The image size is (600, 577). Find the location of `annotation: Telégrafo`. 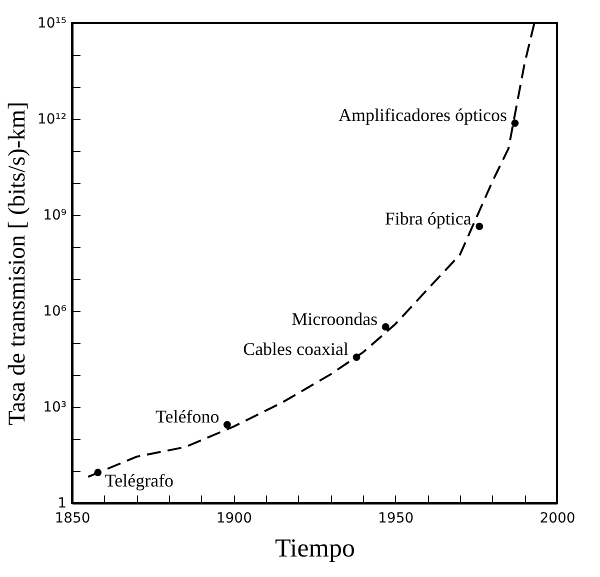

annotation: Telégrafo is located at coordinates (139, 480).